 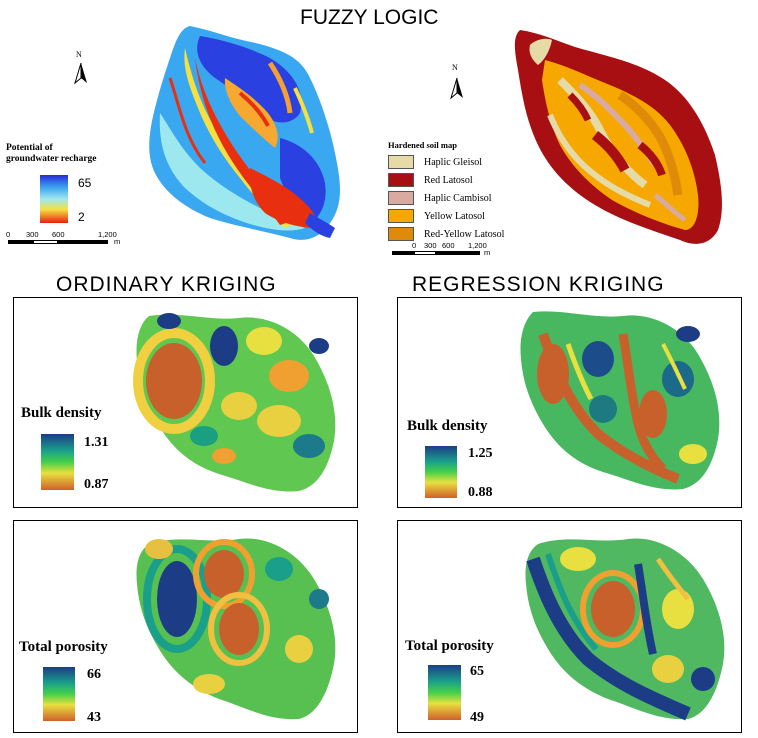 I want to click on soil-legend-item: Haplic Cambisol, so click(x=440, y=198).